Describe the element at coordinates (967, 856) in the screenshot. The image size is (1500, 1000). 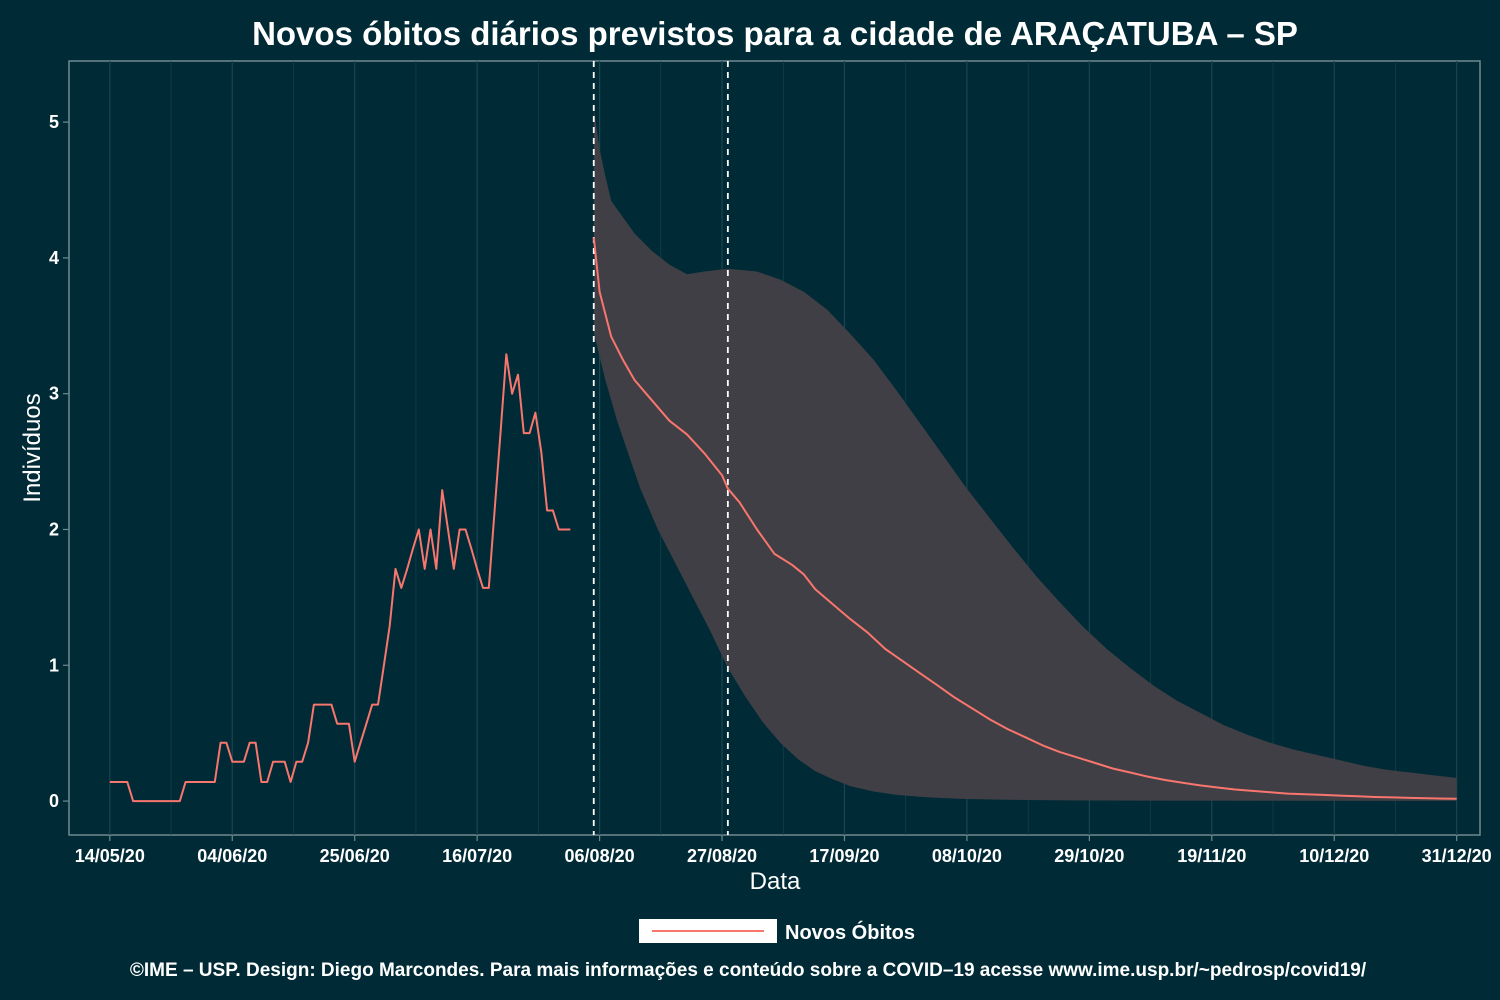
I see `x-tick-label: 08/10/20` at that location.